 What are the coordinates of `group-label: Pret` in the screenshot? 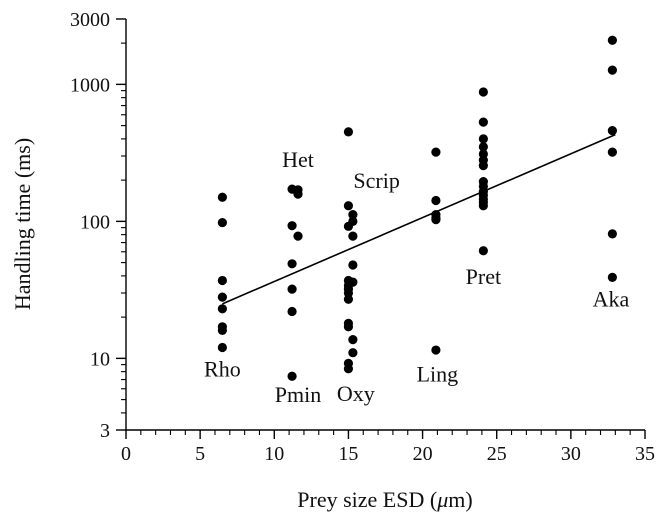 It's located at (483, 276).